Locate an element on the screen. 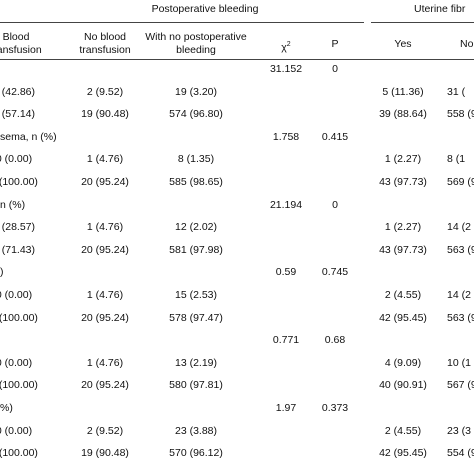 The width and height of the screenshot is (474, 474). table-cell-no: 558 (9 is located at coordinates (460, 114).